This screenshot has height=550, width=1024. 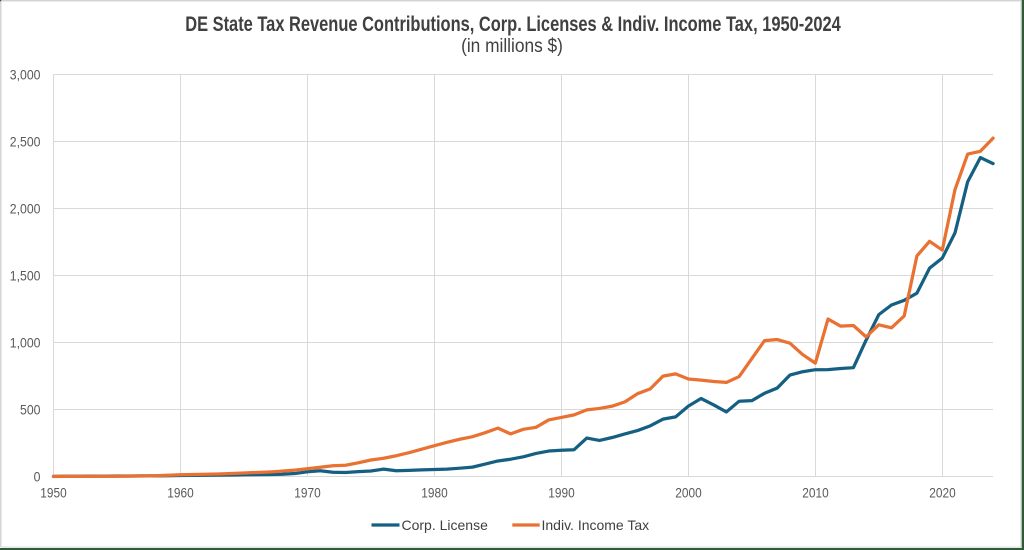 What do you see at coordinates (512, 45) in the screenshot?
I see `svg-text: (in millions $)` at bounding box center [512, 45].